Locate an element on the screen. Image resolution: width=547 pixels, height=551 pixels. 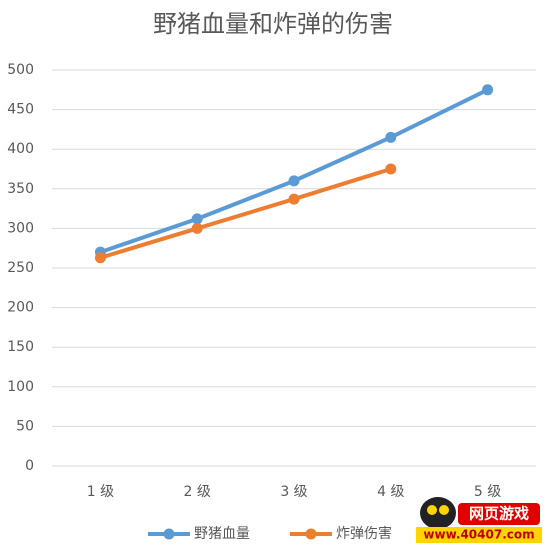
y-tick-label: 200 is located at coordinates (20, 308).